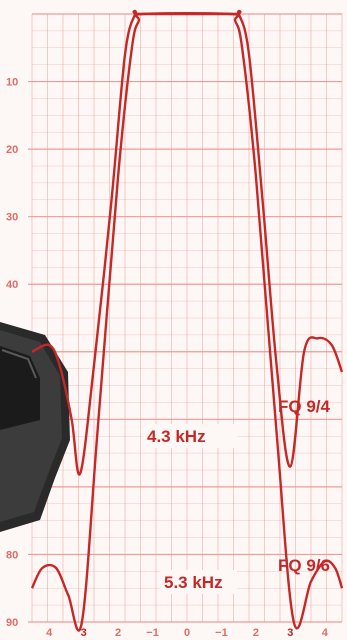  Describe the element at coordinates (12, 150) in the screenshot. I see `y-tick-label: 20` at that location.